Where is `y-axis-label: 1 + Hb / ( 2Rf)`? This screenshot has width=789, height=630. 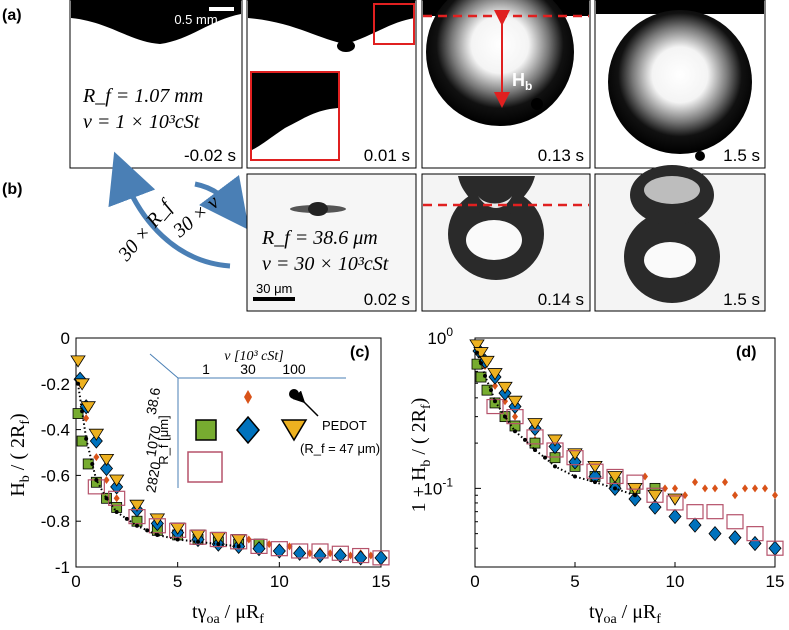 y-axis-label: 1 + Hb / ( 2Rf) is located at coordinates (421, 455).